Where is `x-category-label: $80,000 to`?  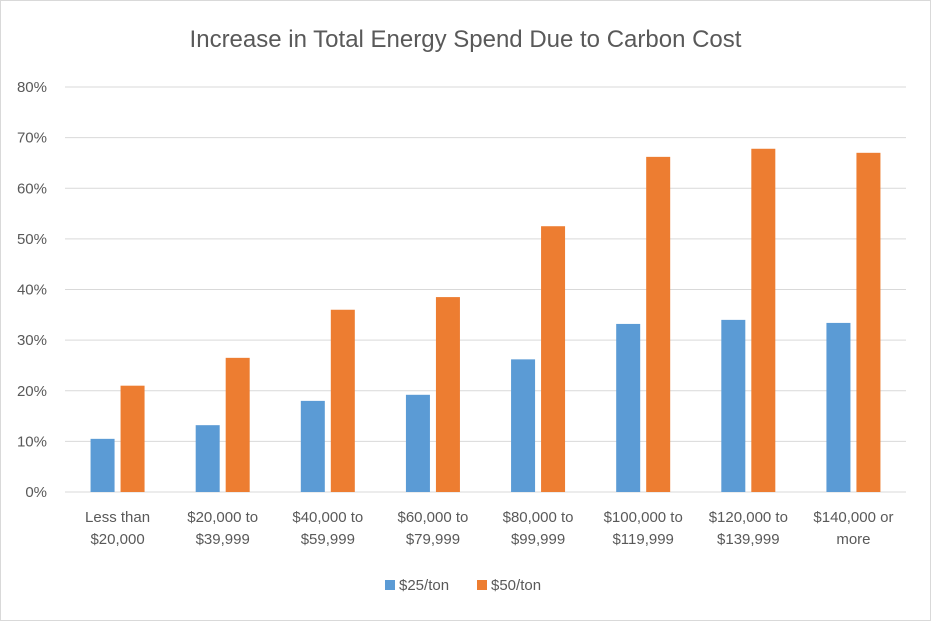 x-category-label: $80,000 to is located at coordinates (538, 517).